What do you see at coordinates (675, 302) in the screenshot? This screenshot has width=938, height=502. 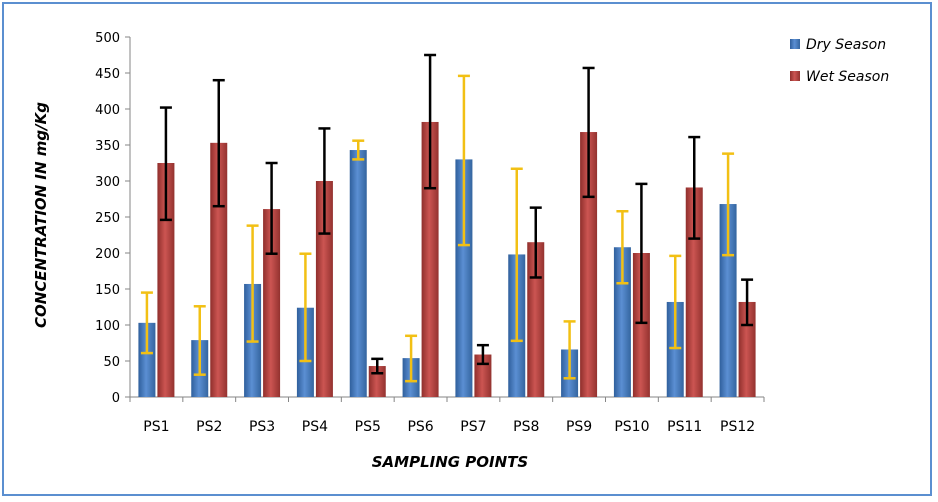 I see `error-bar-dry-ps11` at bounding box center [675, 302].